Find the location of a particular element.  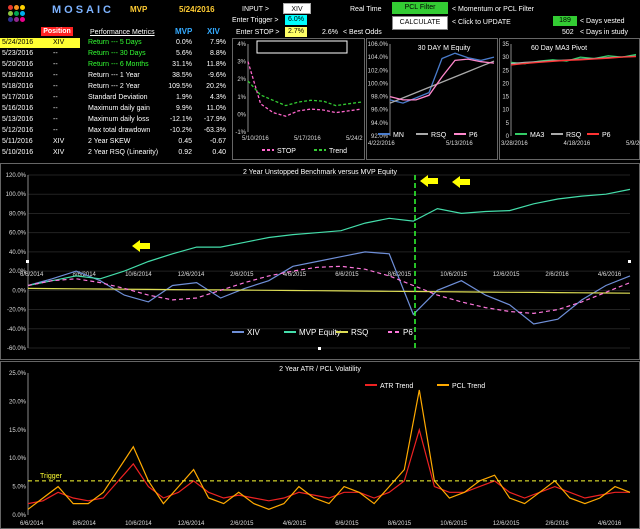

resize-handle-icon is located at coordinates (319, 348).